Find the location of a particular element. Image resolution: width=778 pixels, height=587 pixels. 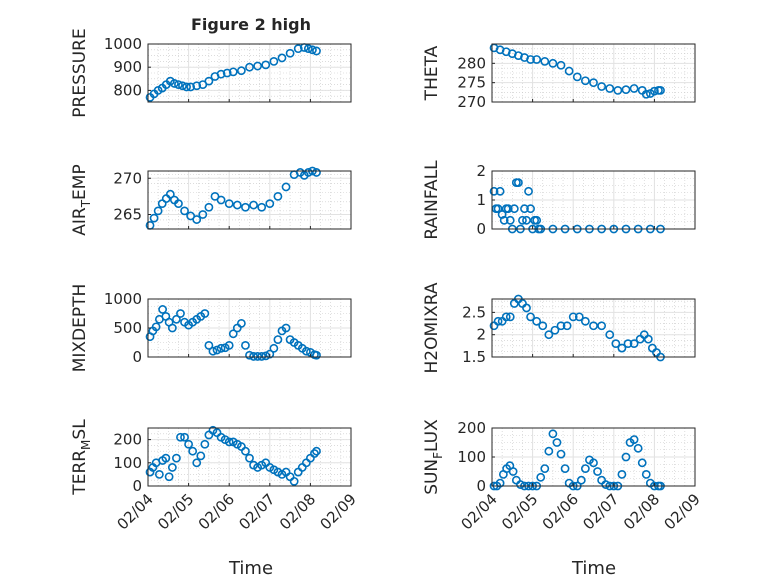

y-axis-label: RAINFALL is located at coordinates (432, 200).